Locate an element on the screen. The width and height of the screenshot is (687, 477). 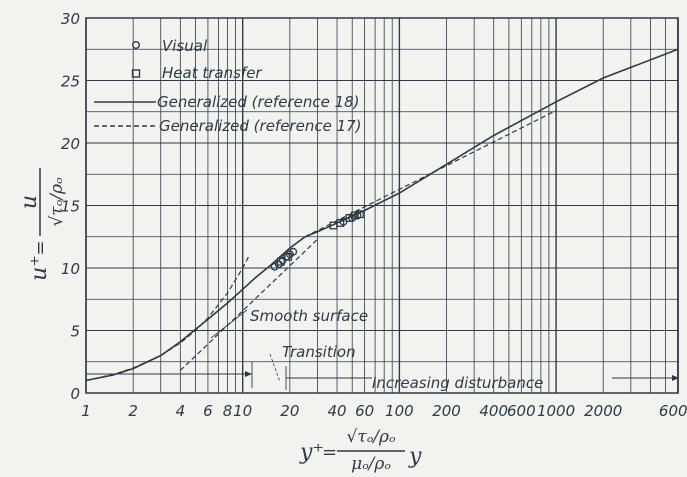
legend-marker-visual is located at coordinates (135, 45).